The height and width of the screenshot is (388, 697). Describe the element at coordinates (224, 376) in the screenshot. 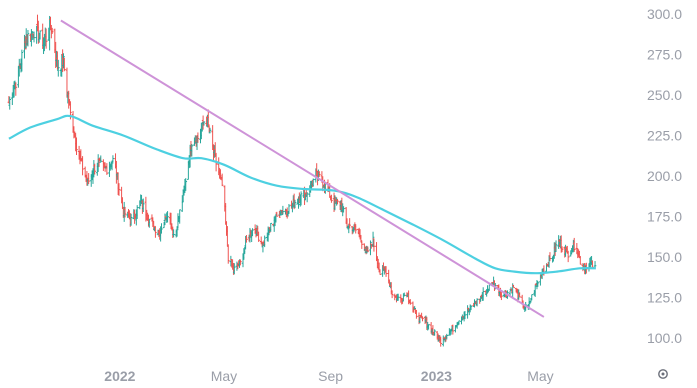

I see `x-tick-label: May` at that location.